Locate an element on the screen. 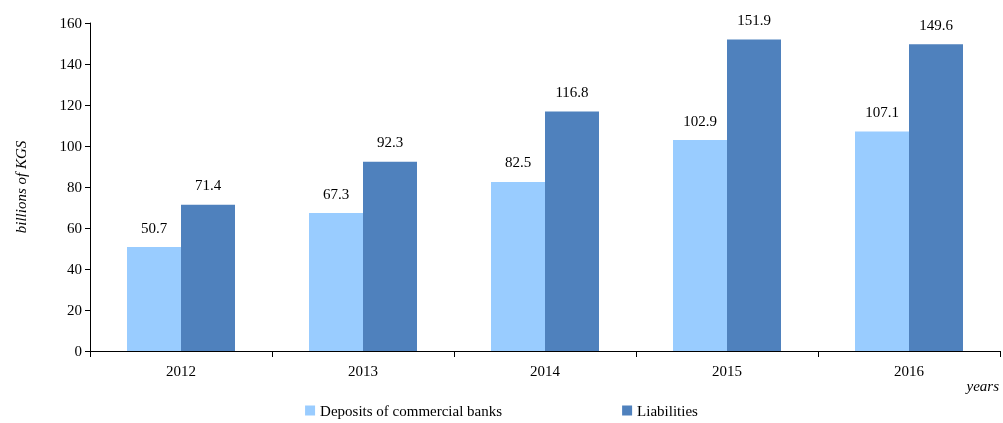 The height and width of the screenshot is (423, 1003). x-tick-label: 2016 is located at coordinates (909, 370).